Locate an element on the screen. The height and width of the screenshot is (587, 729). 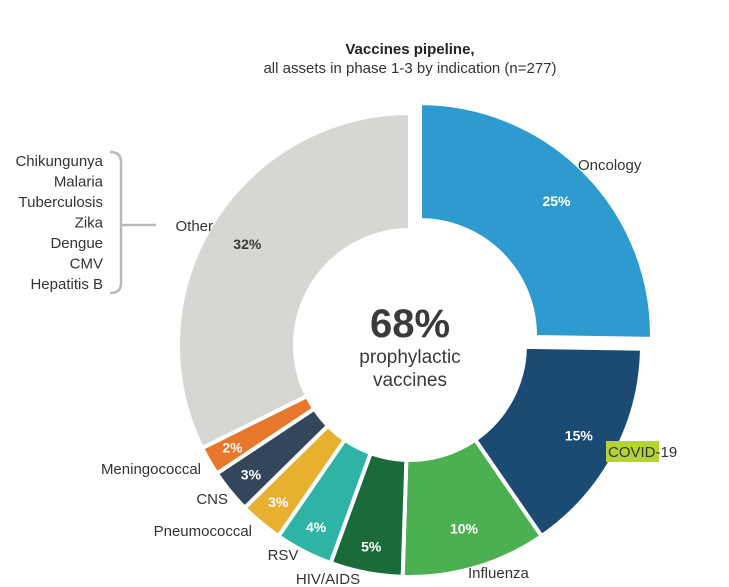
chart-title: Vaccines pipeline, is located at coordinates (410, 49).